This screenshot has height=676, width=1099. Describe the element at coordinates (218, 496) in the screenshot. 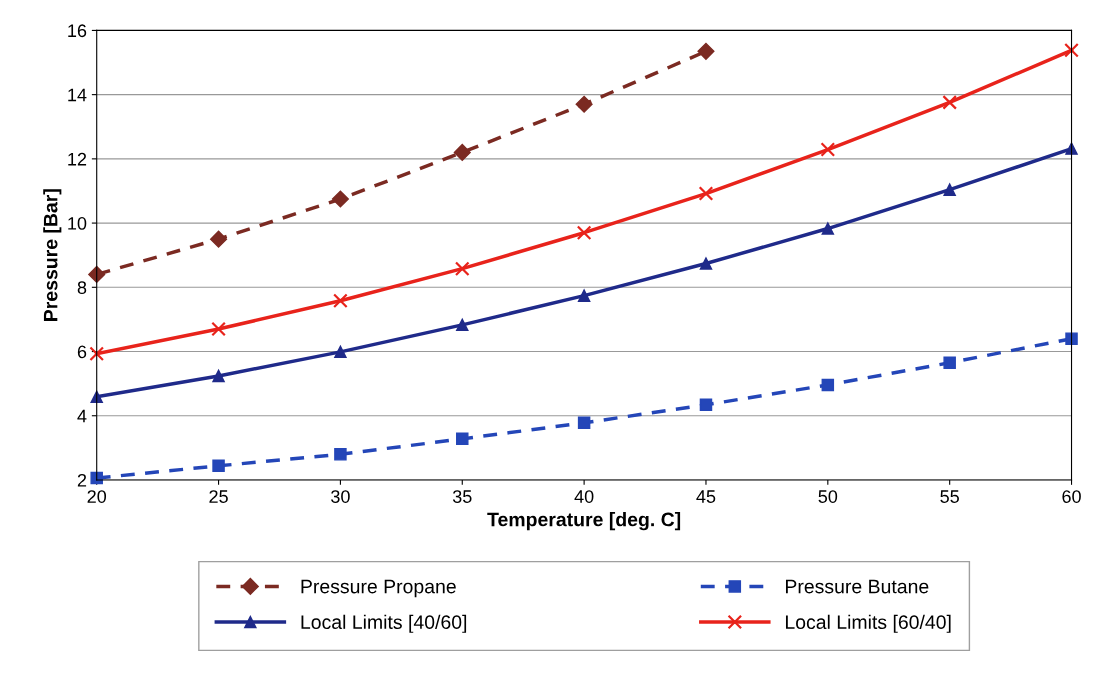

I see `x-tick-label: 25` at that location.